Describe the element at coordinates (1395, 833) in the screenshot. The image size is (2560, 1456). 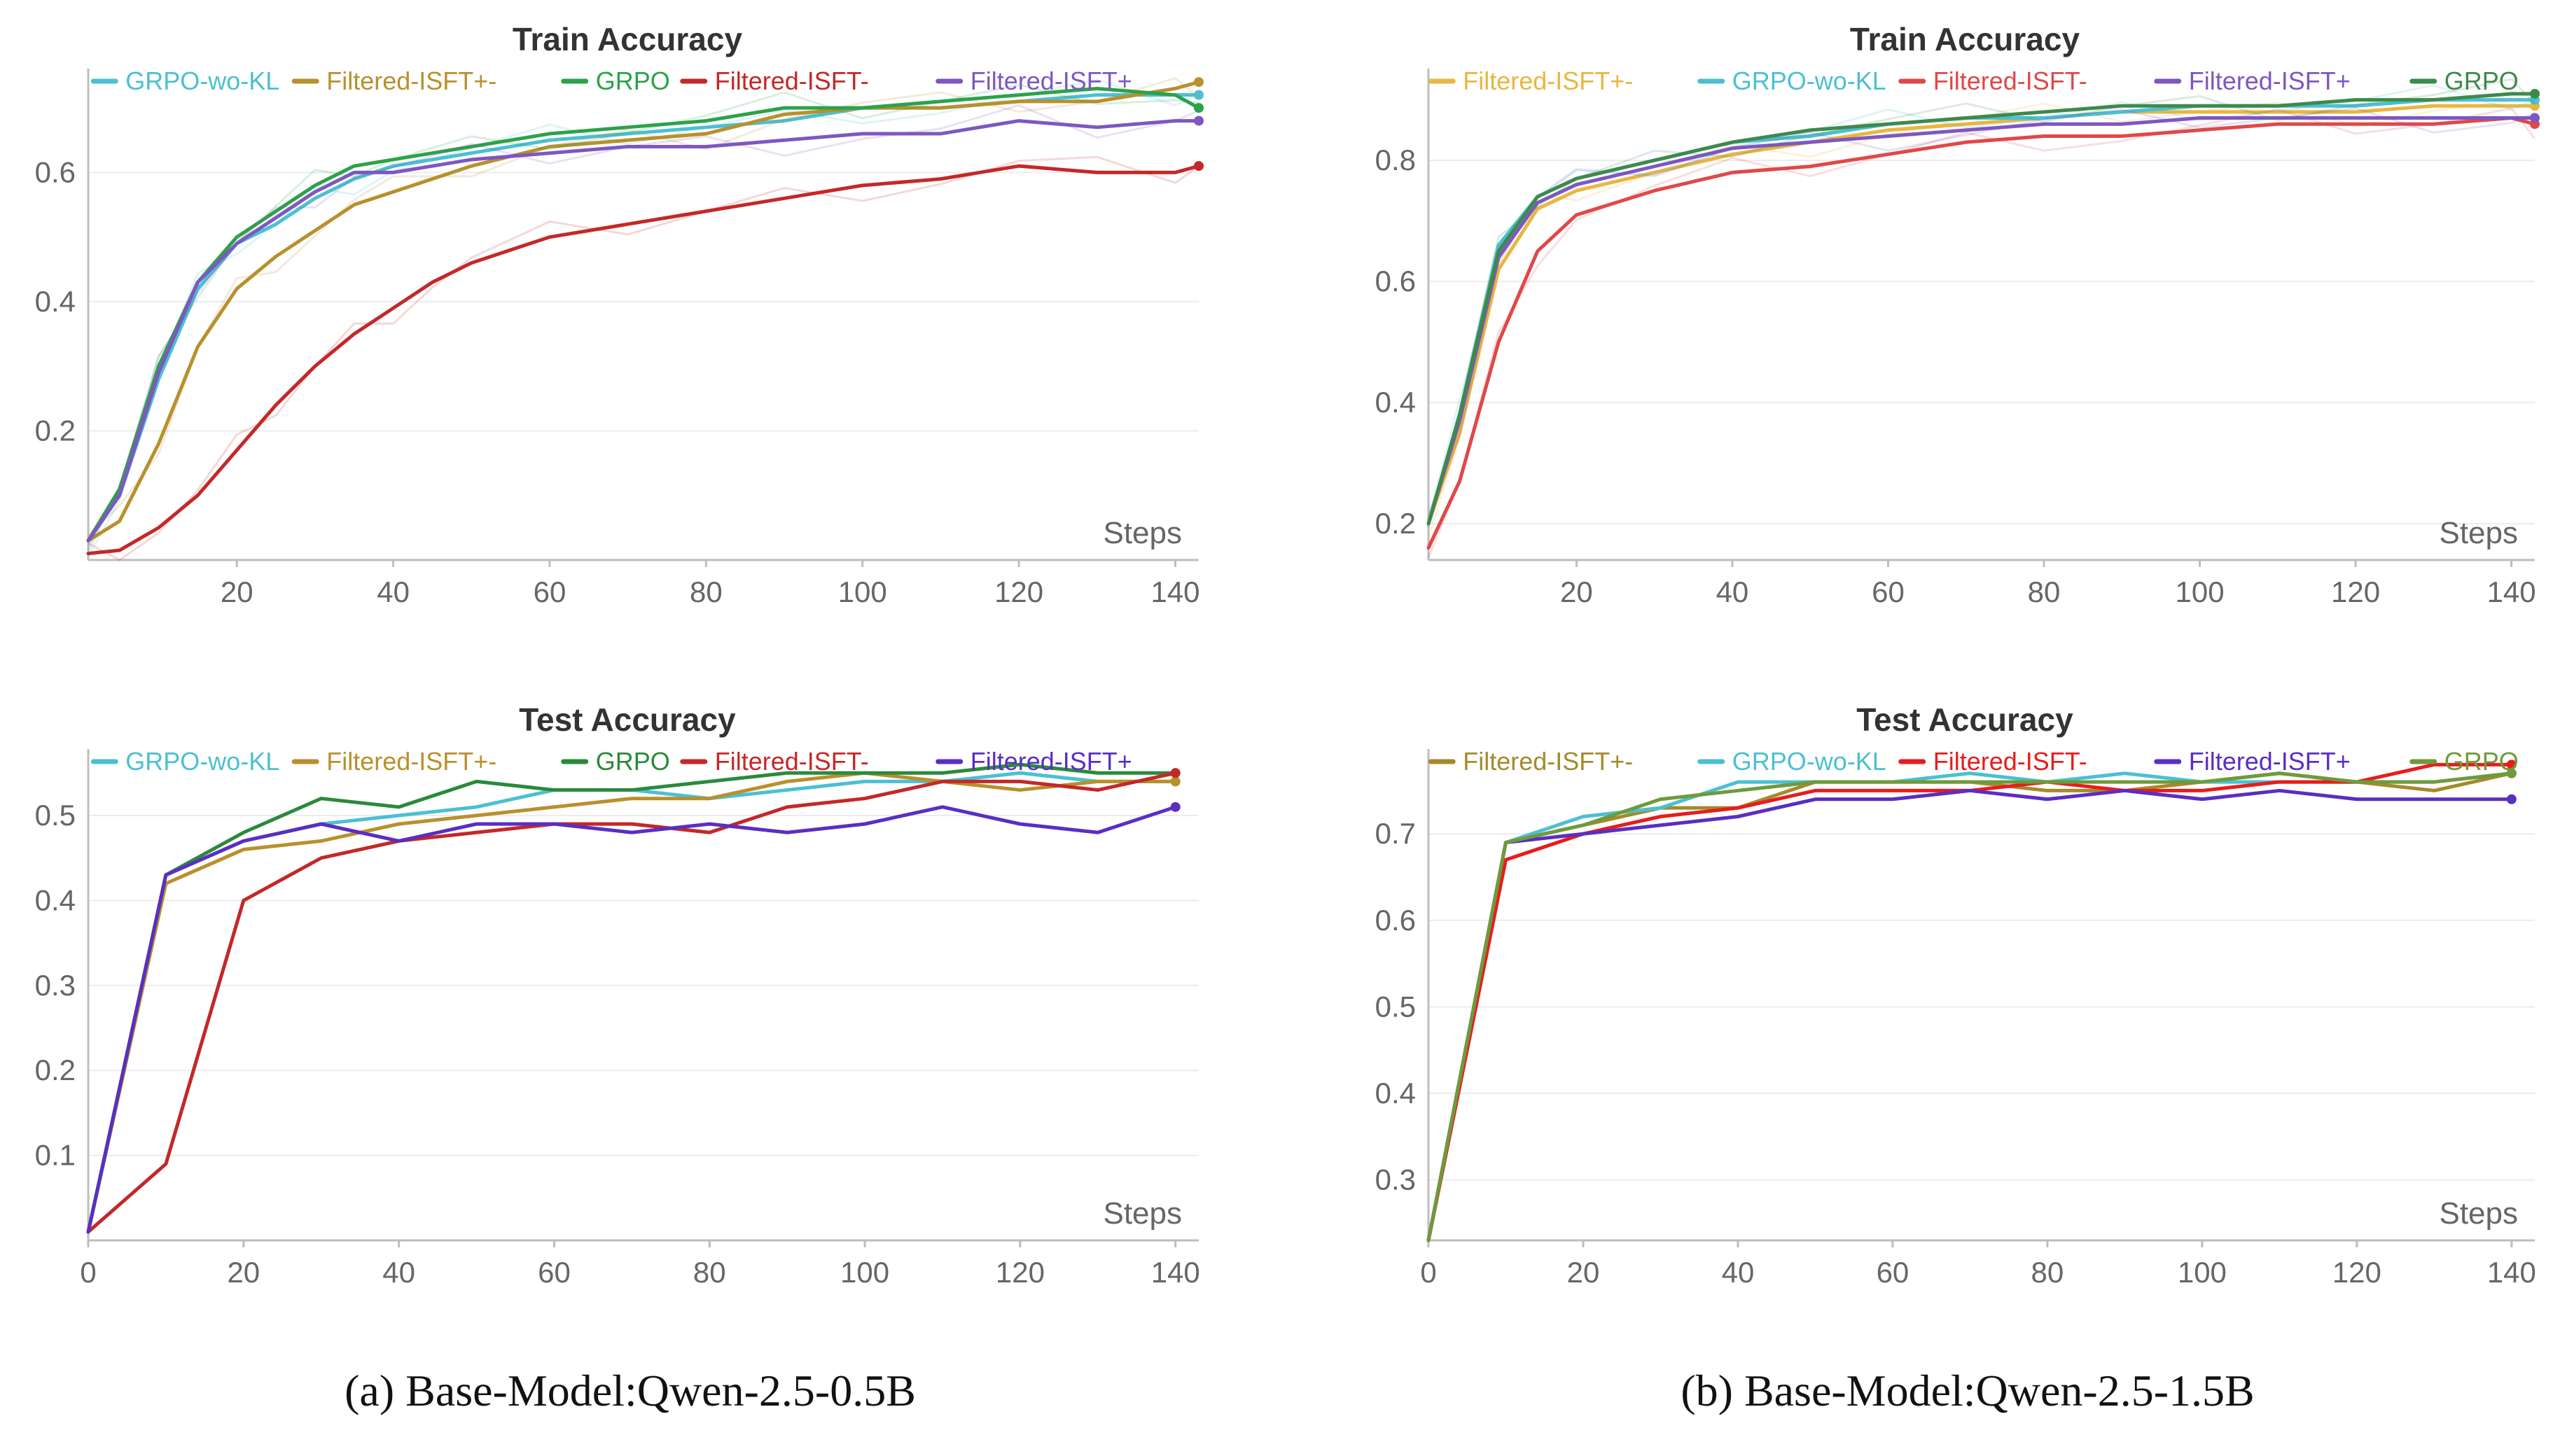
I see `y-tick-label: 0.7` at that location.